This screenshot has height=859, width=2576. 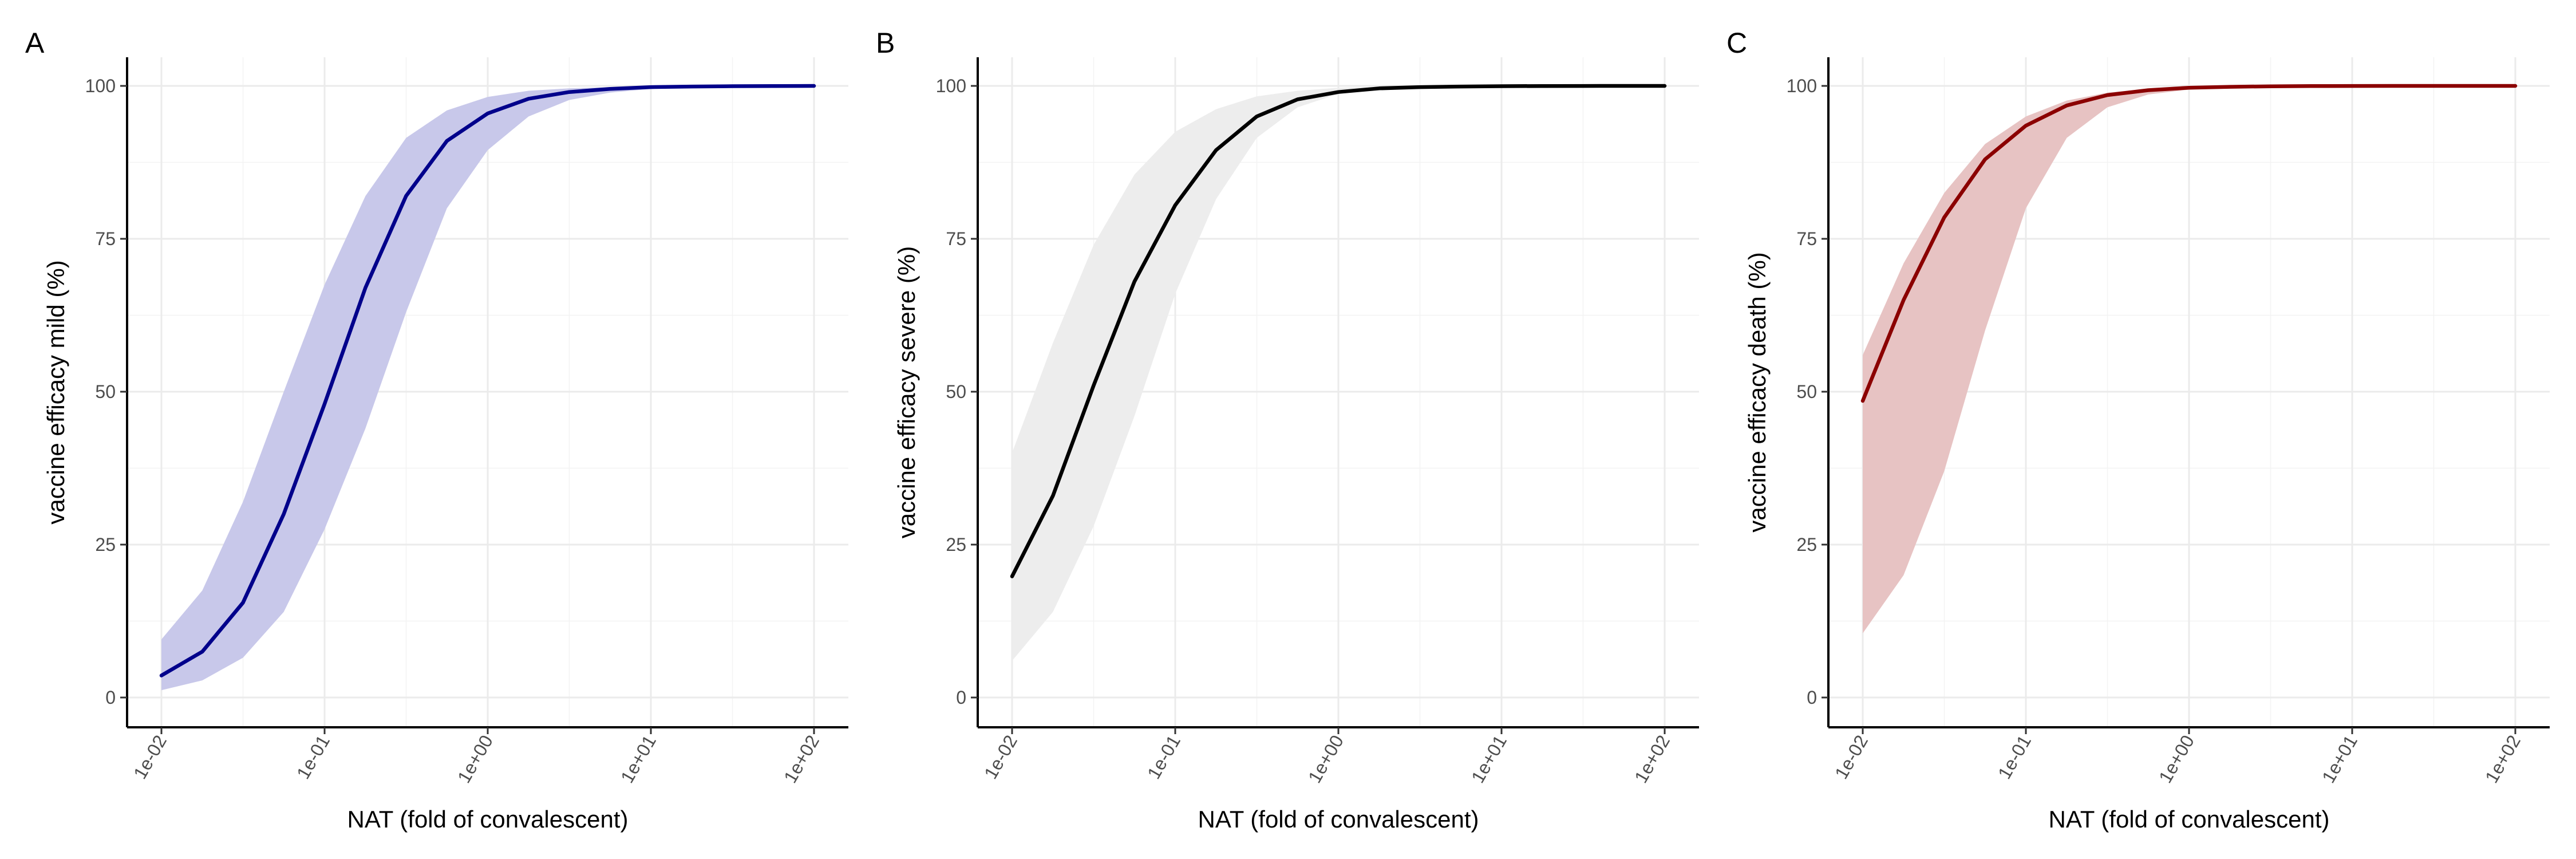 I want to click on panel-tag: A, so click(x=35, y=43).